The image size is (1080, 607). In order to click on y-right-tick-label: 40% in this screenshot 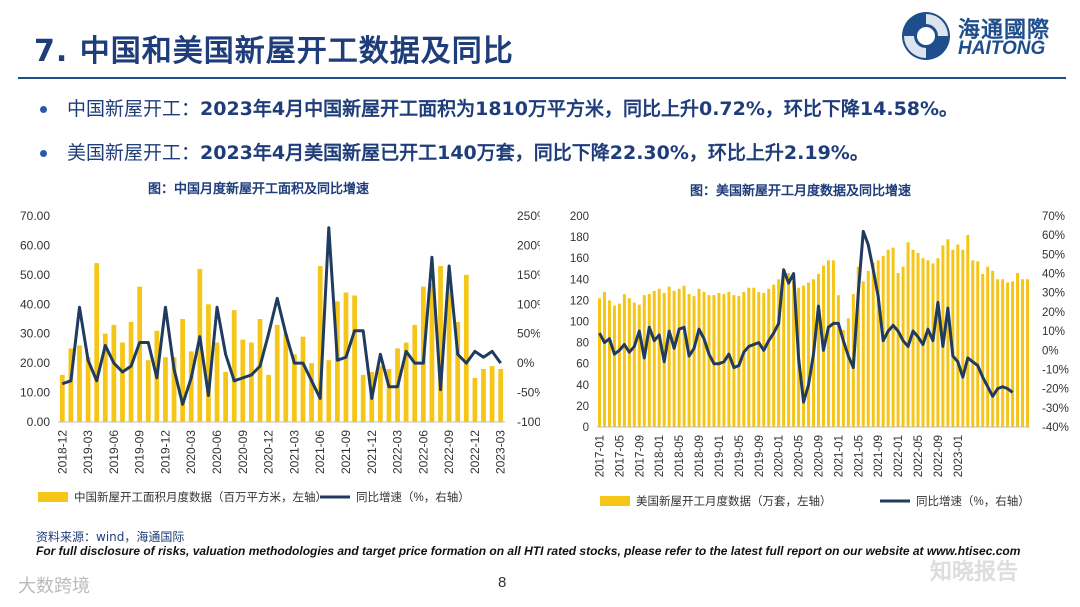, I will do `click(1053, 275)`.